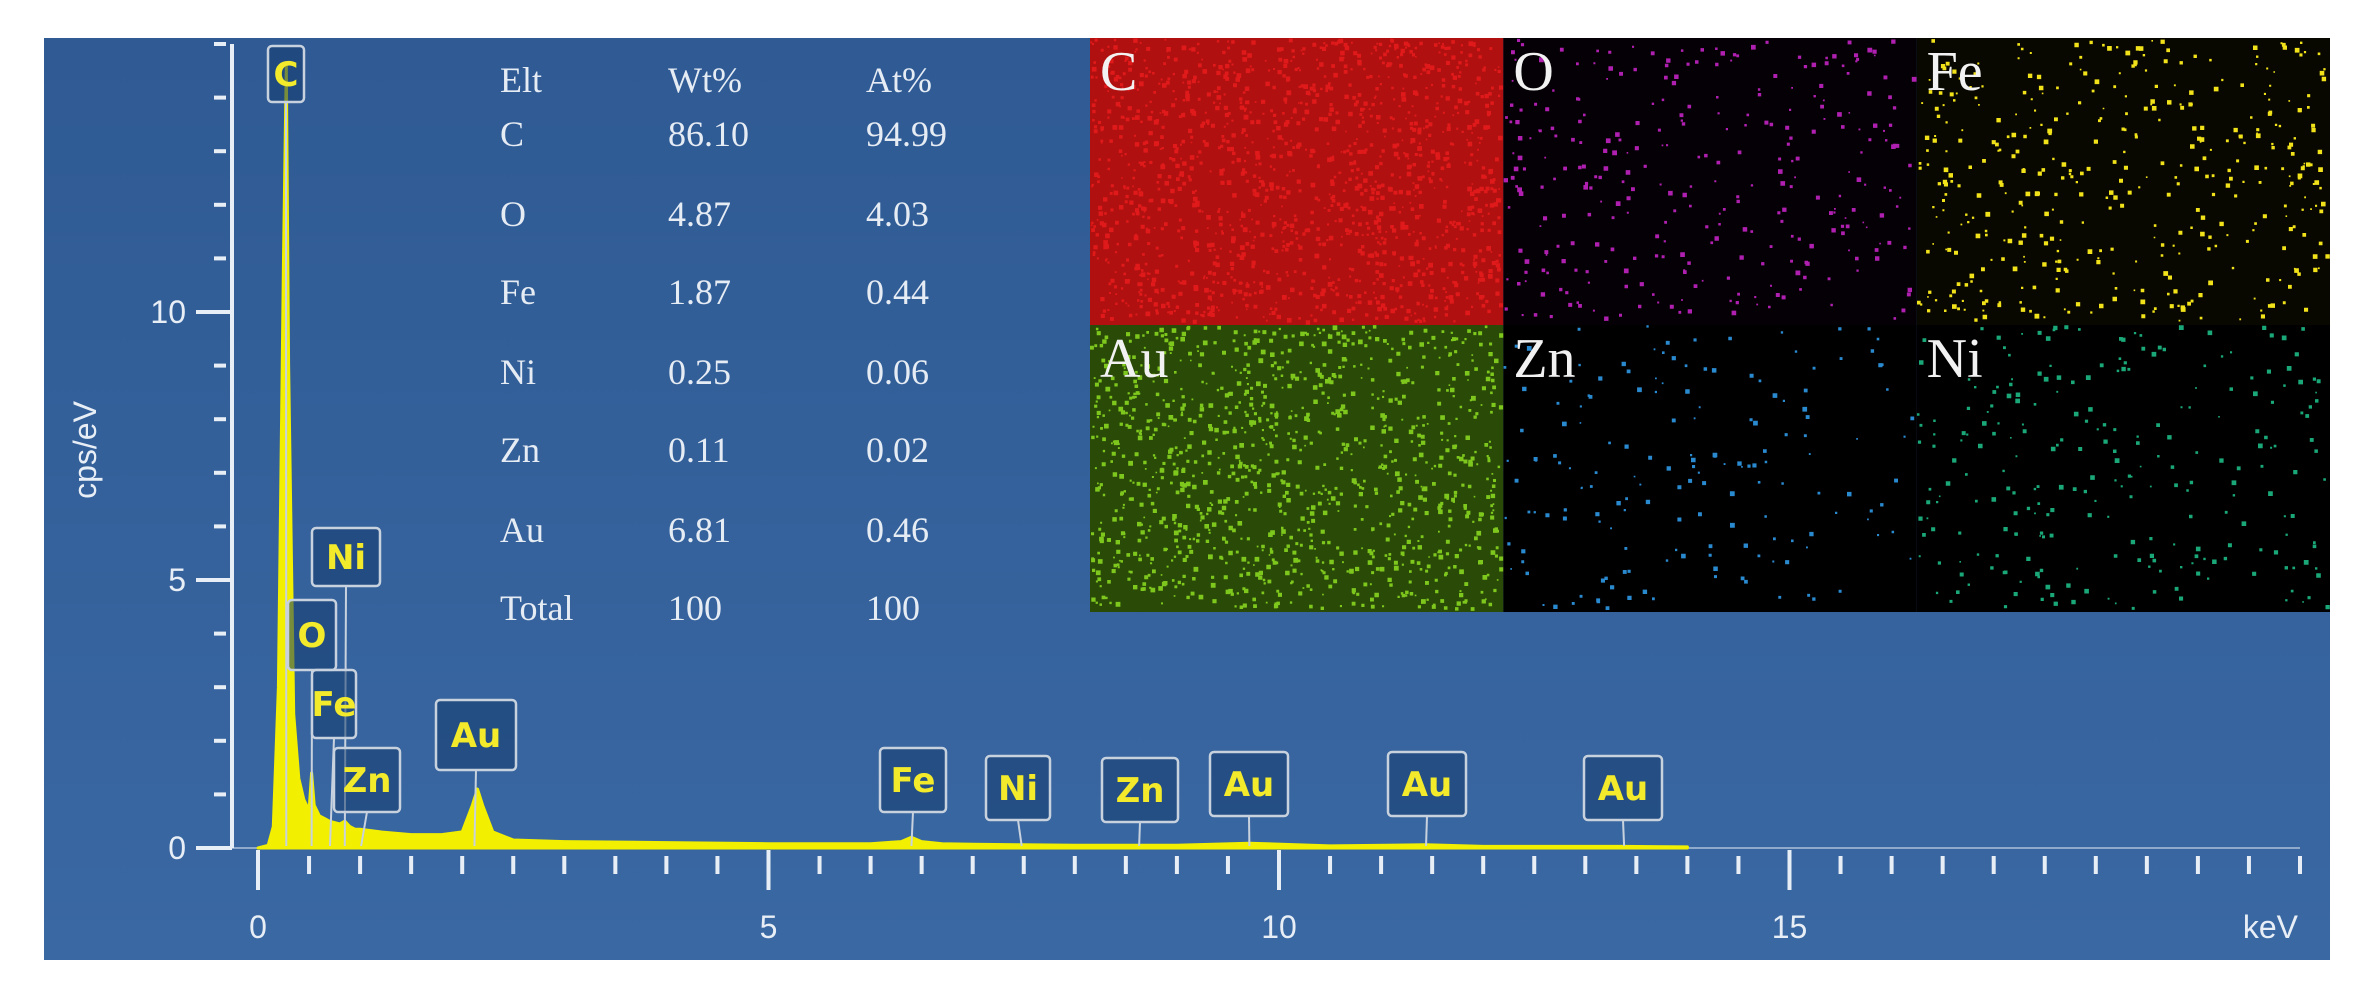 Image resolution: width=2354 pixels, height=990 pixels. What do you see at coordinates (536, 608) in the screenshot?
I see `table-cell: Total` at bounding box center [536, 608].